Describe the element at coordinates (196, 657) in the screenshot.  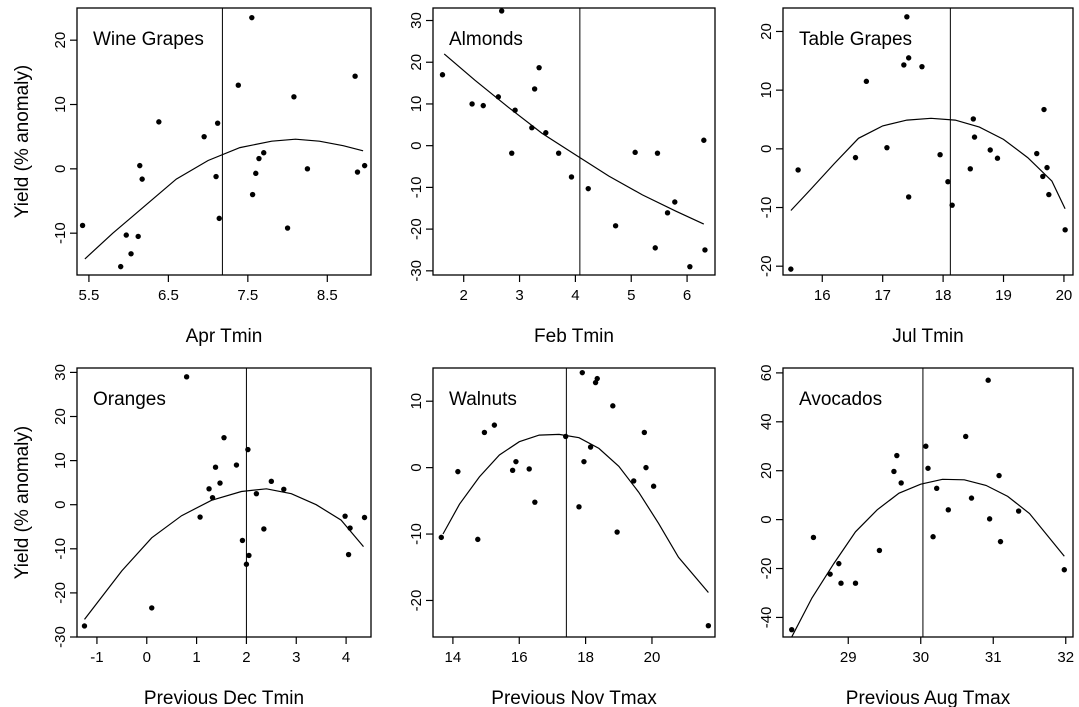
I see `x-tick-label: 1` at that location.